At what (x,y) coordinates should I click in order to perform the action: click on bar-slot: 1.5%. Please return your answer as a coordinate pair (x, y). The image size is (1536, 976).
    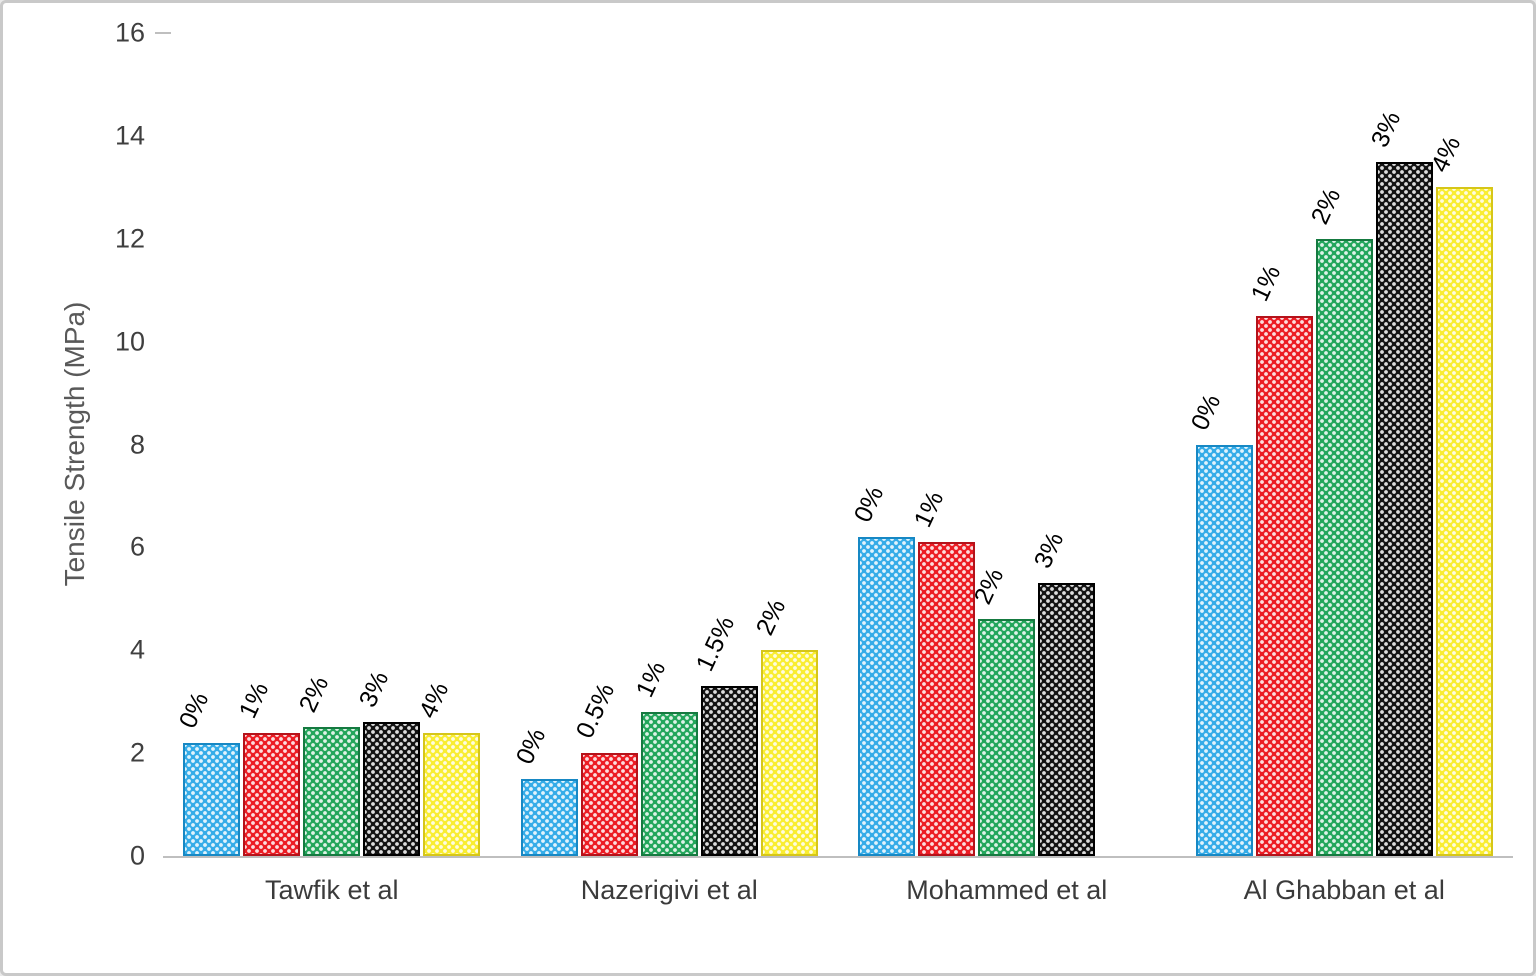
    Looking at the image, I should click on (724, 444).